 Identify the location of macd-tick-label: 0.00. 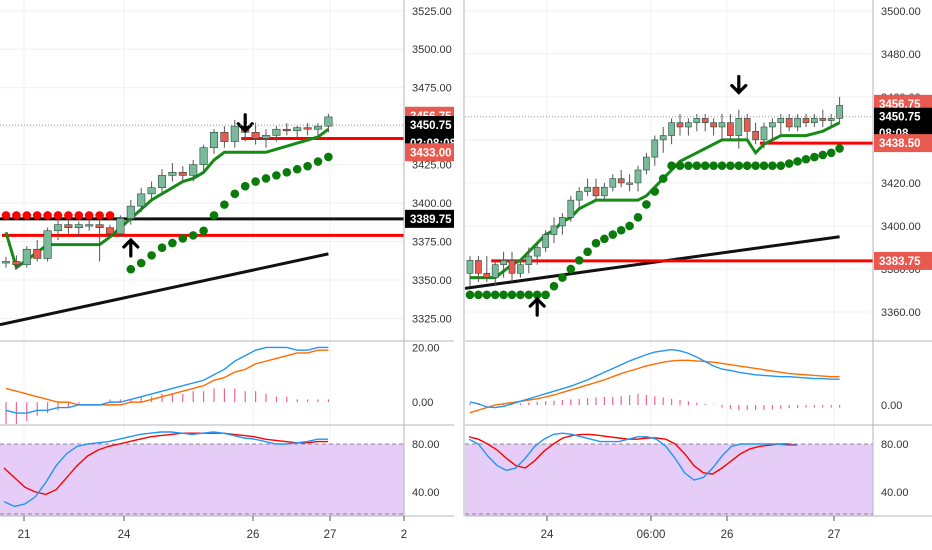
(422, 403).